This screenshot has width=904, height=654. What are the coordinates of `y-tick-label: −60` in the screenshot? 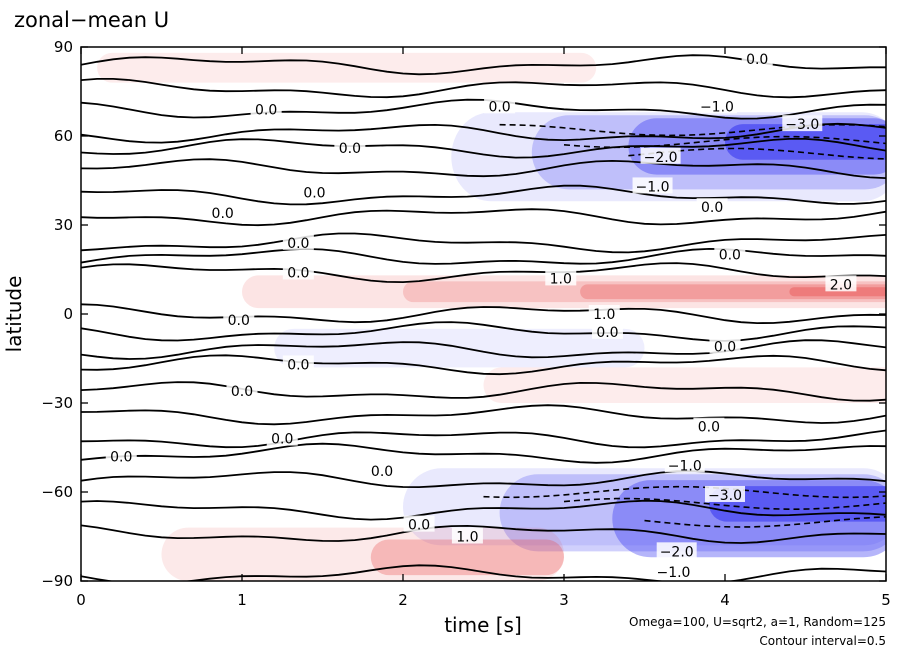 It's located at (57, 492).